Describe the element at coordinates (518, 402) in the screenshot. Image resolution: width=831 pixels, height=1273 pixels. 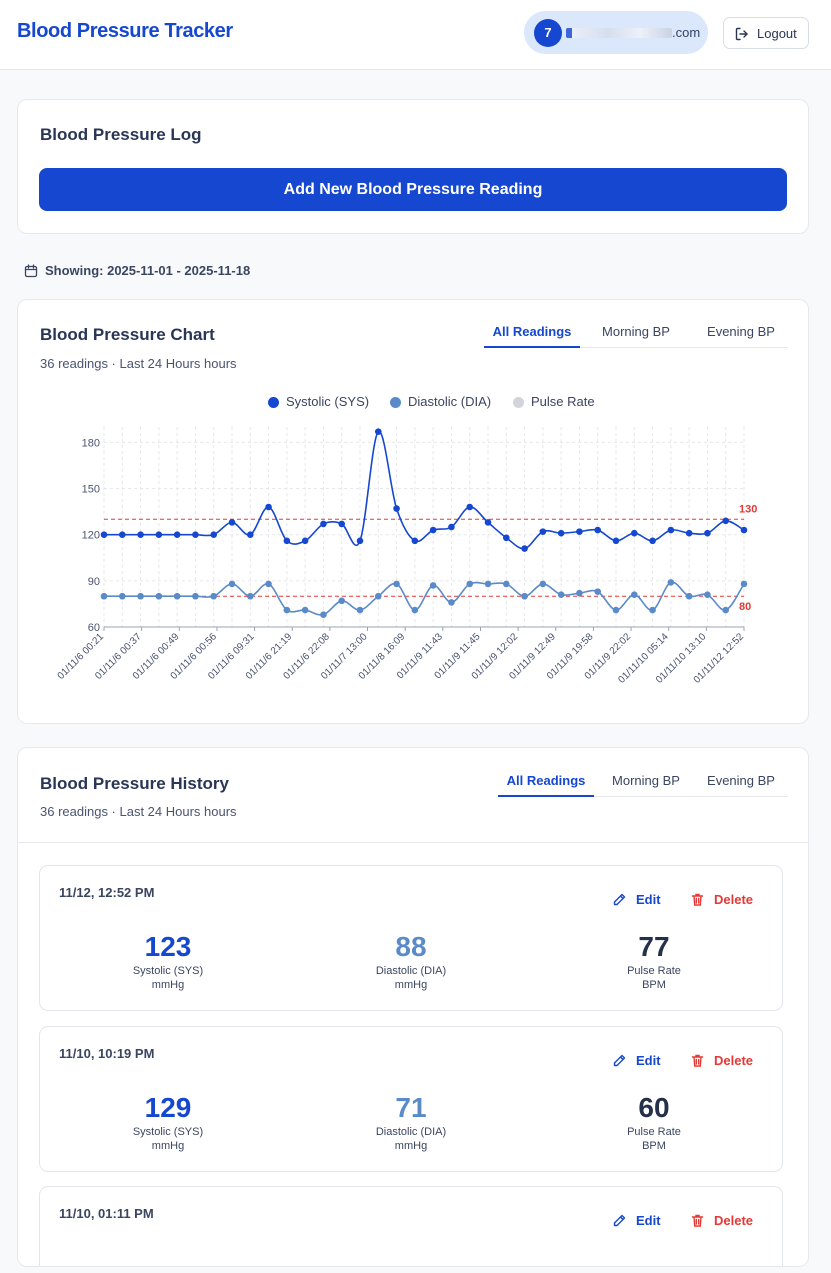
I see `legend-pulse-swatch` at that location.